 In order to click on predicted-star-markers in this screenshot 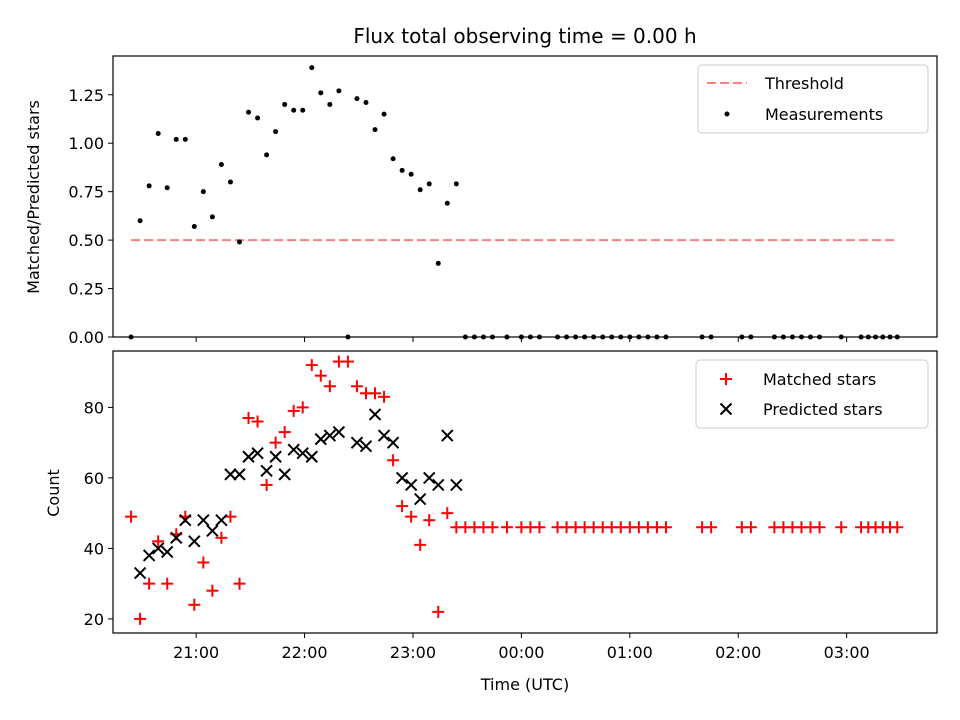, I will do `click(298, 494)`.